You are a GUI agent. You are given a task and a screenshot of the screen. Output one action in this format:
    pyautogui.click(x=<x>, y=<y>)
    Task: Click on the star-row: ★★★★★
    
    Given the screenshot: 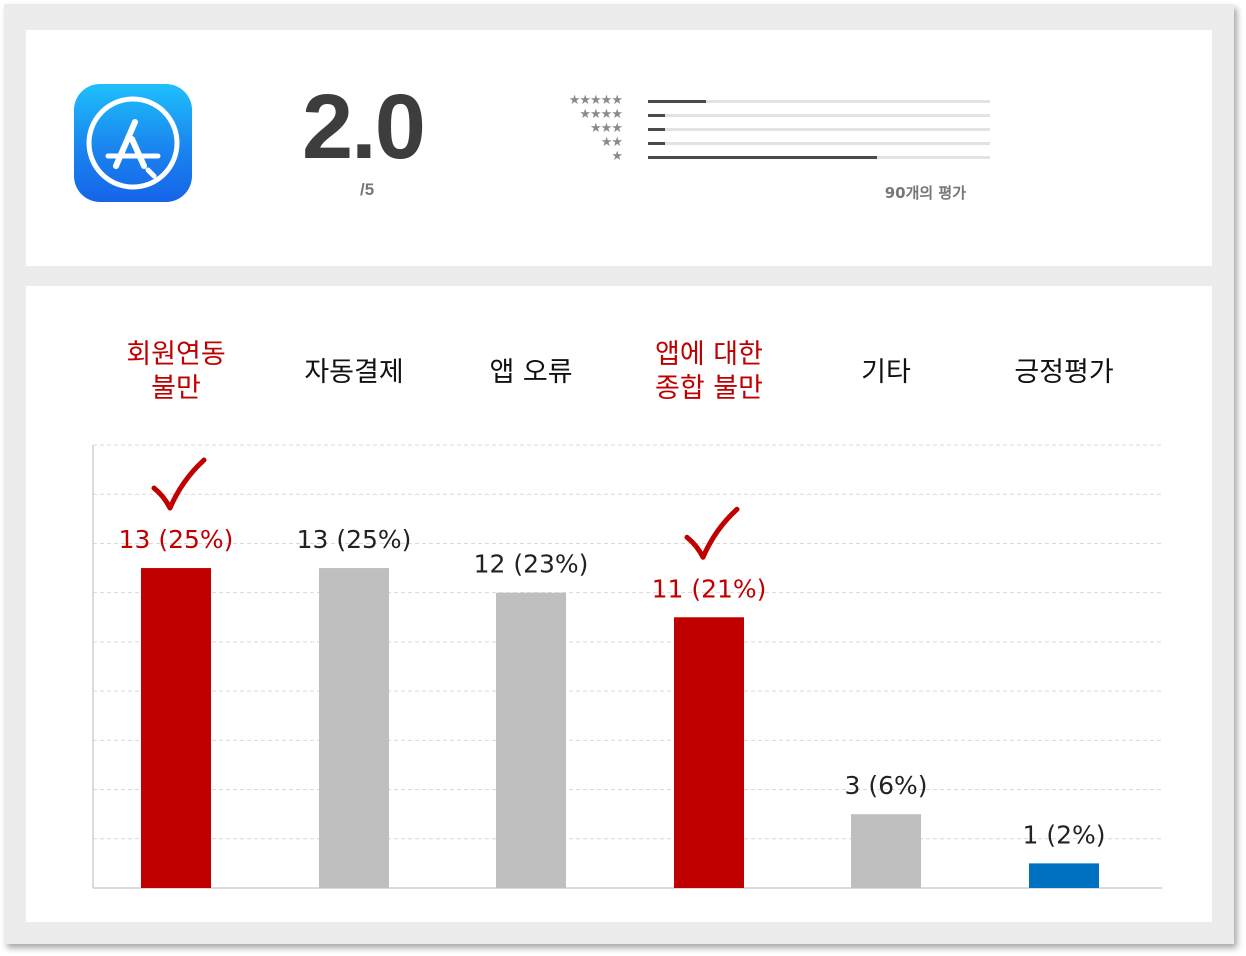 What is the action you would take?
    pyautogui.click(x=758, y=100)
    